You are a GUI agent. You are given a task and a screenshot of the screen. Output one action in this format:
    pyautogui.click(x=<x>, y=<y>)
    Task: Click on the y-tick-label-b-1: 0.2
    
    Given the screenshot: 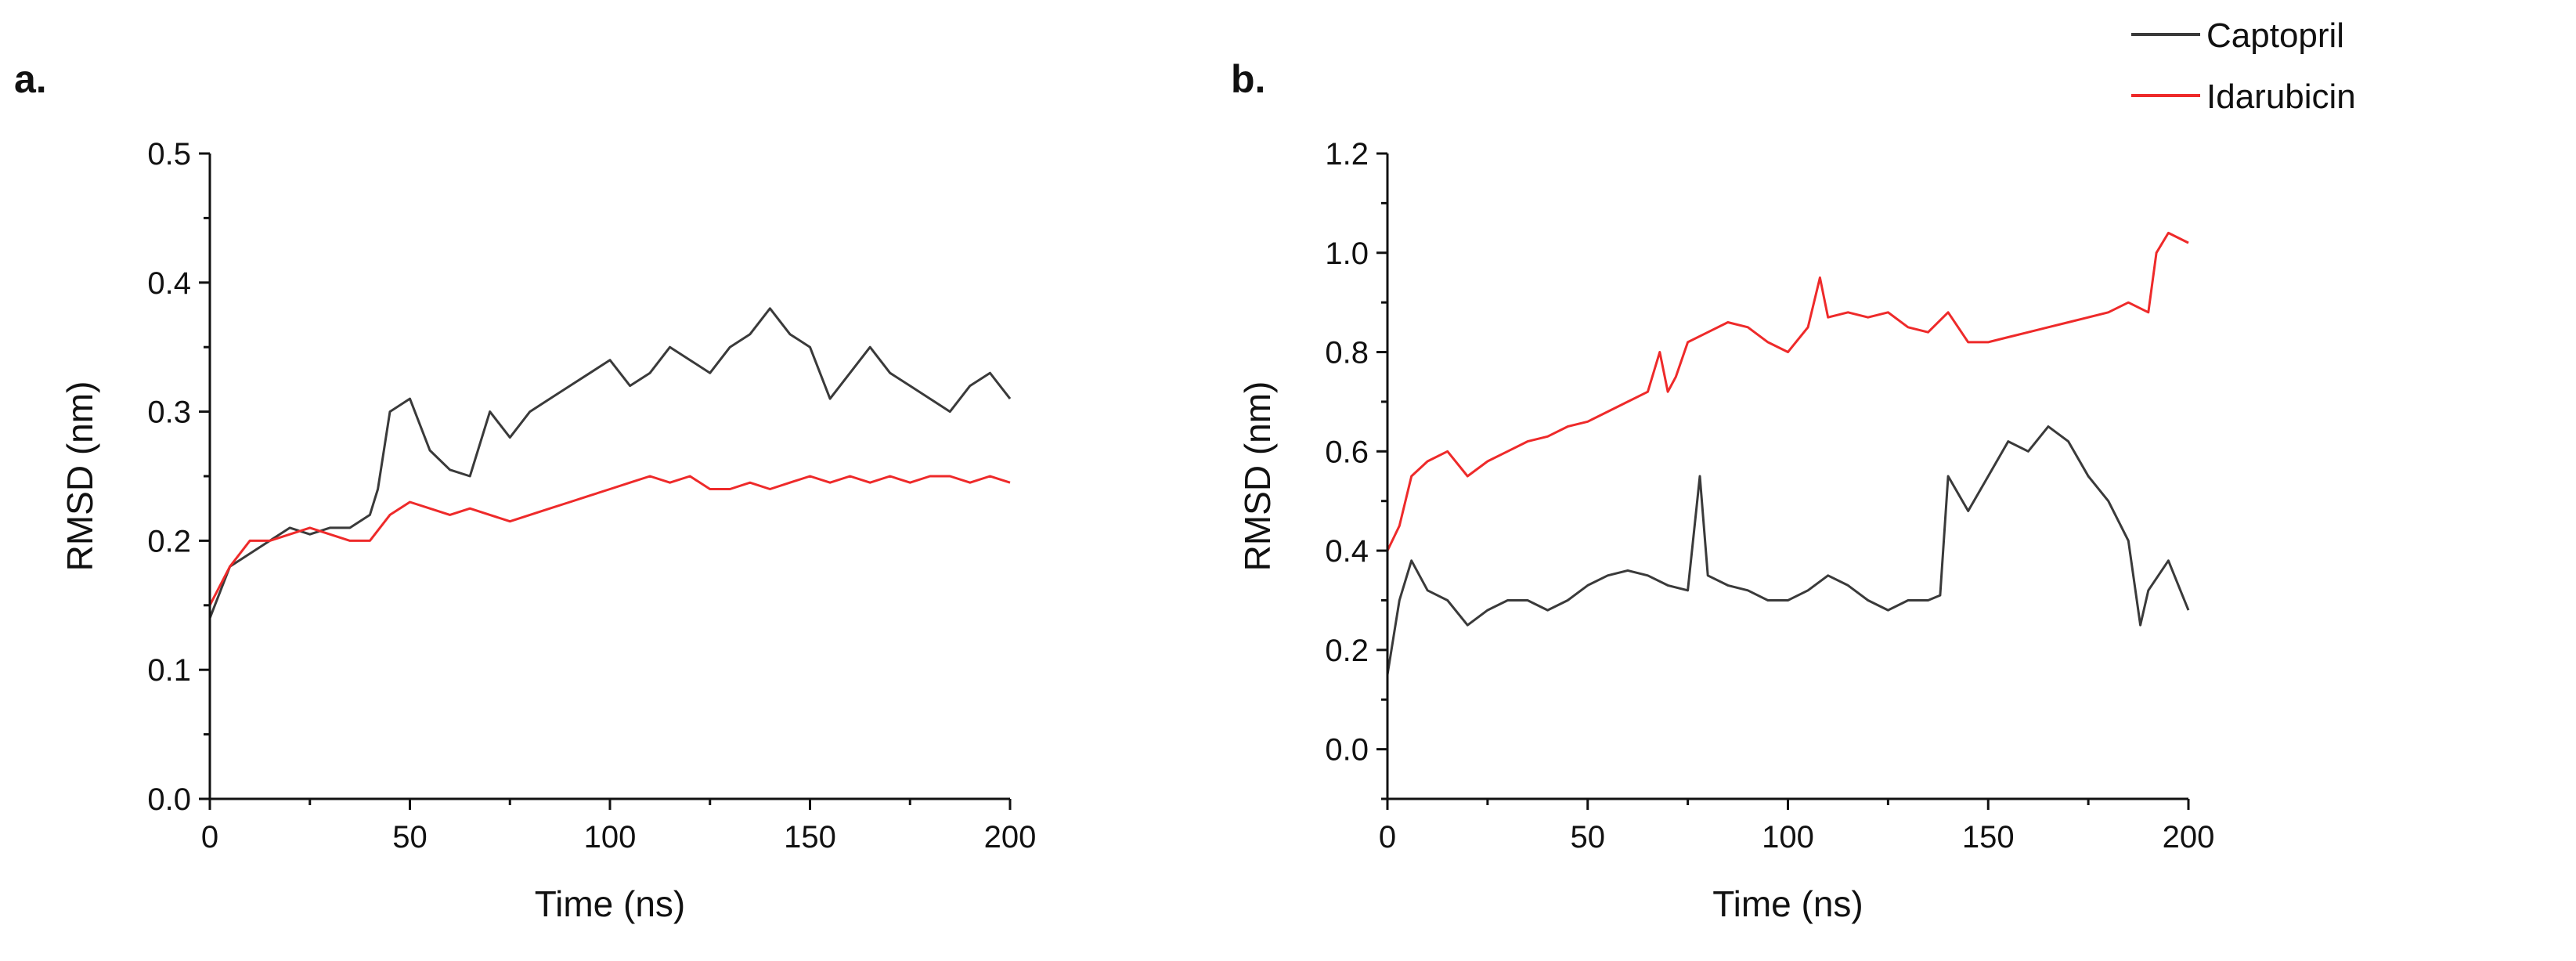 What is the action you would take?
    pyautogui.click(x=1347, y=651)
    